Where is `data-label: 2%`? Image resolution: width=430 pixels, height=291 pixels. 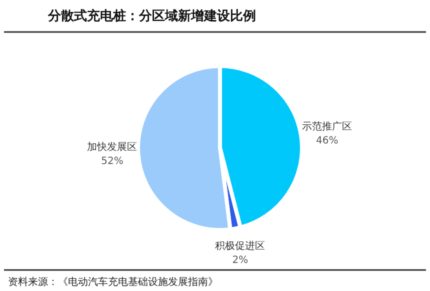
data-label: 2% is located at coordinates (240, 260).